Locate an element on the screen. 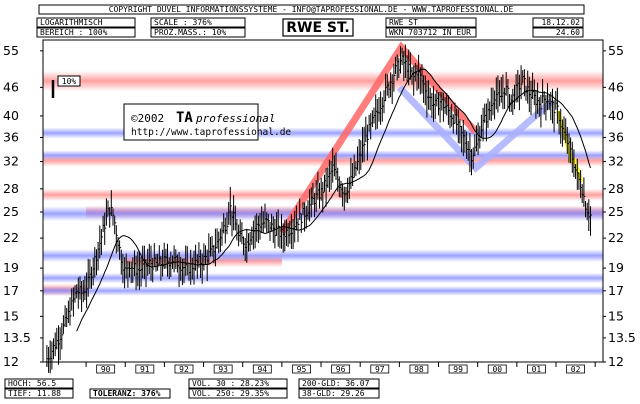 This screenshot has height=404, width=640. y-tick-label-left: 13.5 is located at coordinates (17, 337).